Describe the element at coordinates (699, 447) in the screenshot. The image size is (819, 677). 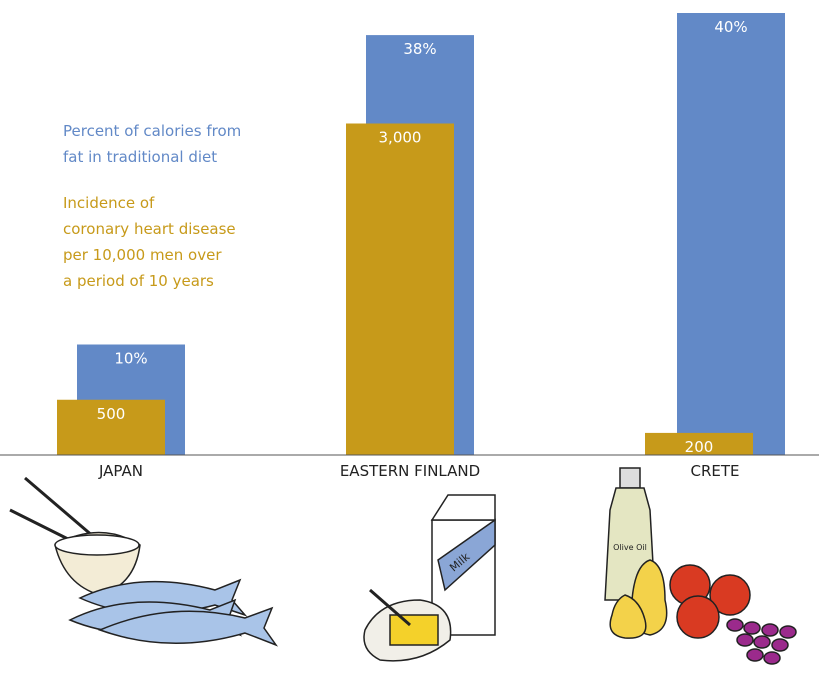
I see `value-label: 200` at that location.